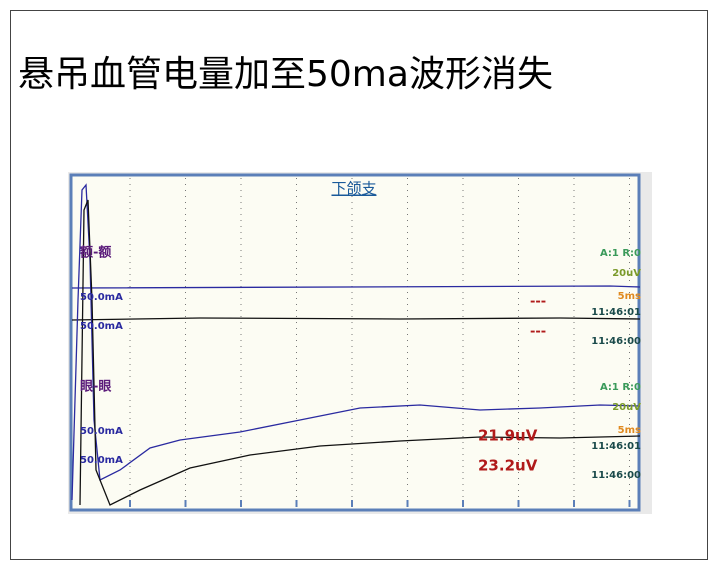  What do you see at coordinates (508, 466) in the screenshot?
I see `amplitude-label: 23.2uV` at bounding box center [508, 466].